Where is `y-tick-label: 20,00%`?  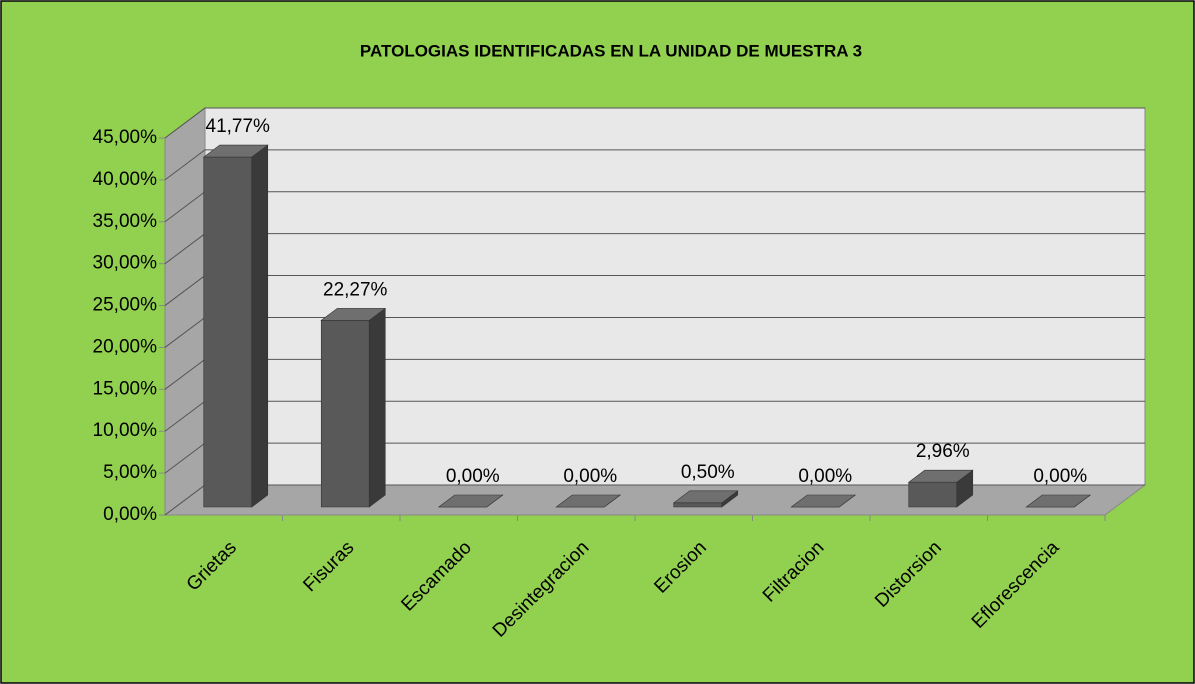
y-tick-label: 20,00% is located at coordinates (125, 346).